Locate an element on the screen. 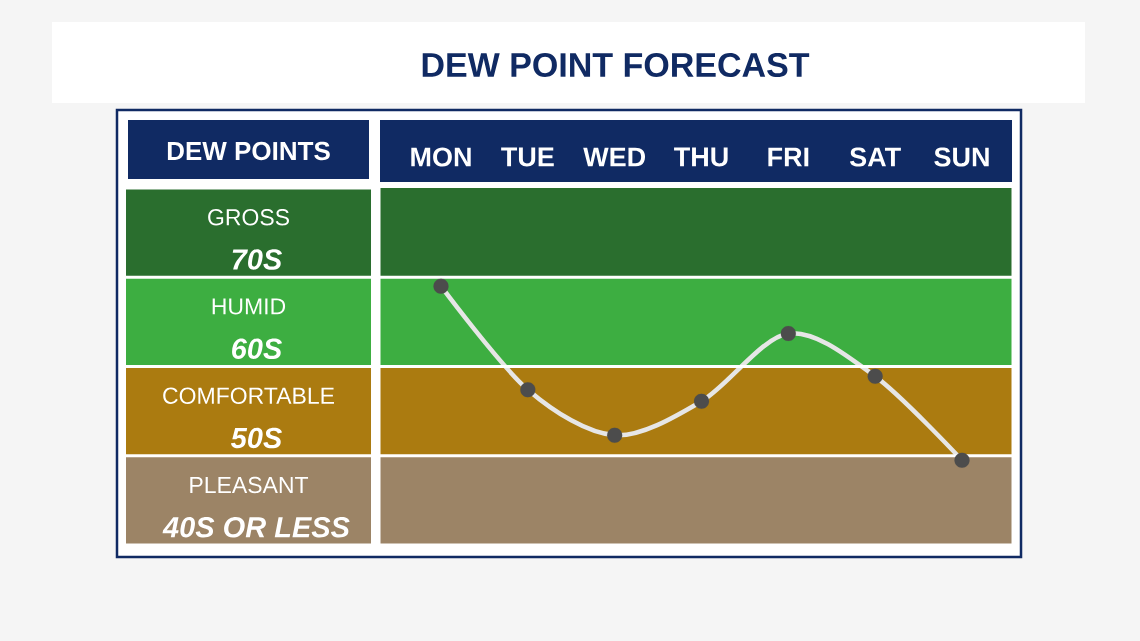 The image size is (1140, 641). x-tick-label: MON is located at coordinates (441, 157).